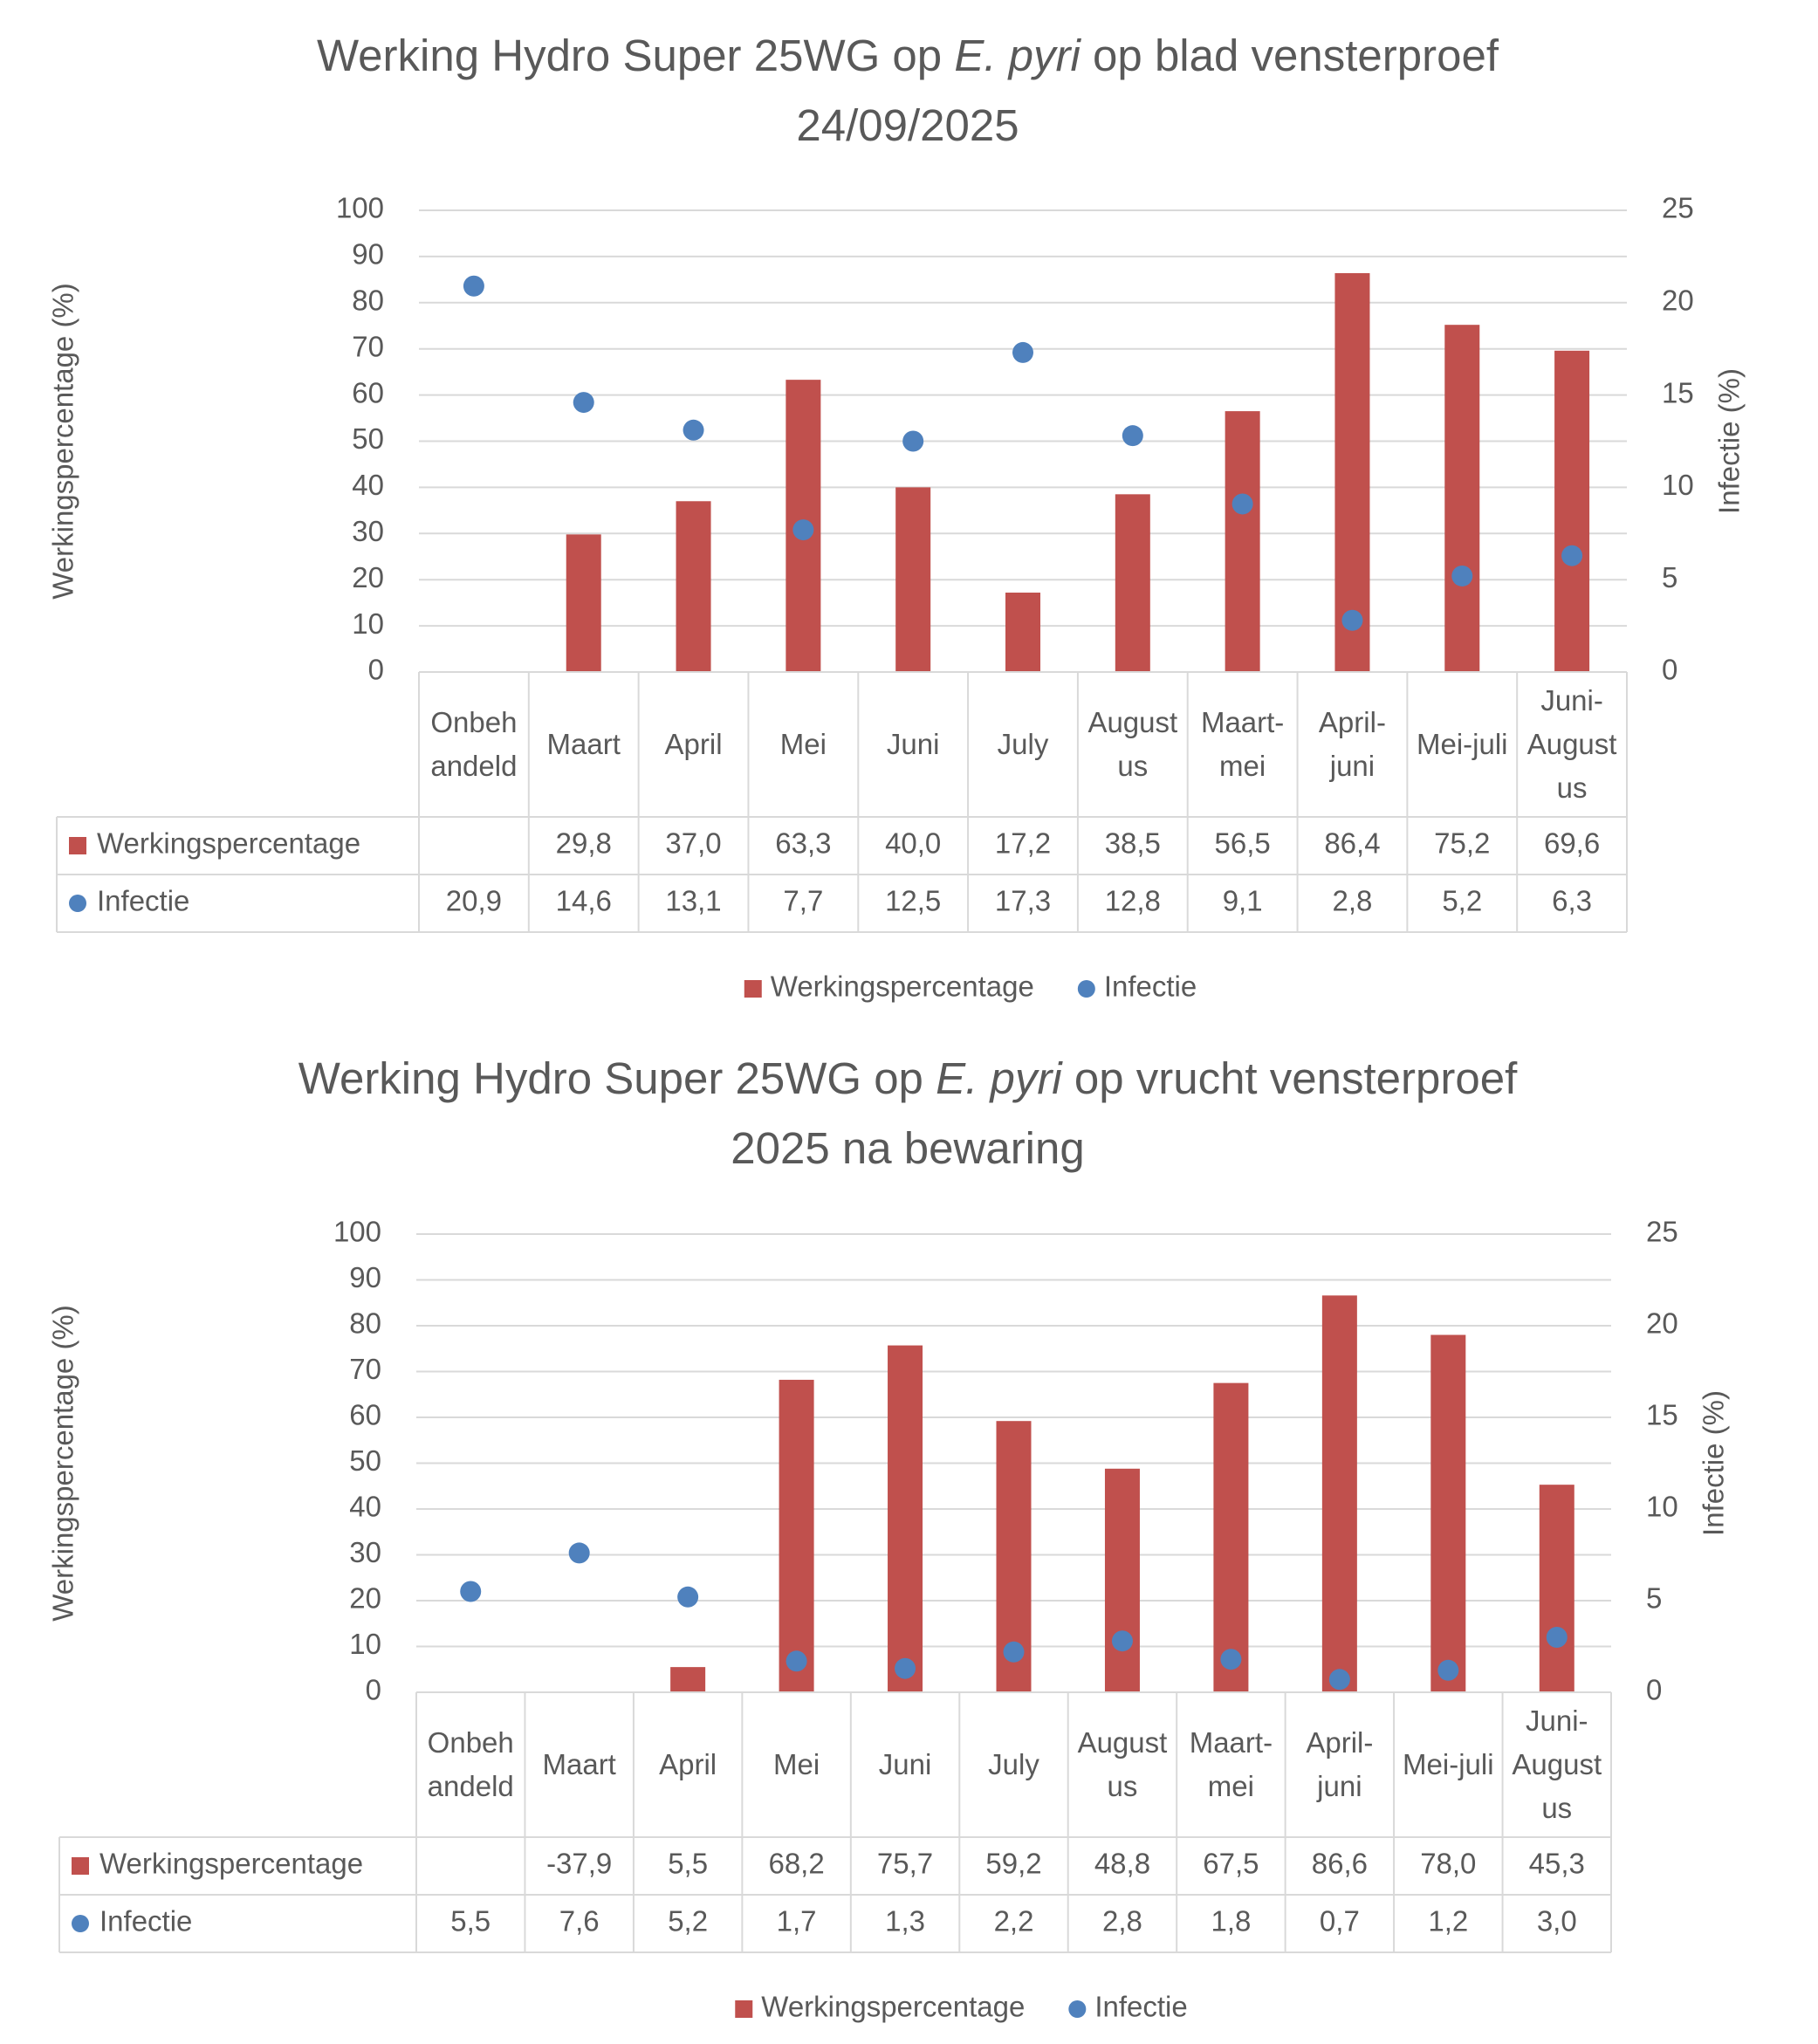  Describe the element at coordinates (1448, 1922) in the screenshot. I see `table-value: 1,2` at that location.